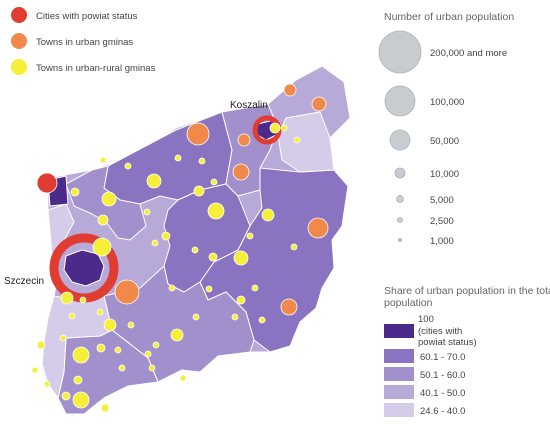  Describe the element at coordinates (442, 411) in the screenshot. I see `legend-share-label-24-40: 24.6 - 40.0` at that location.